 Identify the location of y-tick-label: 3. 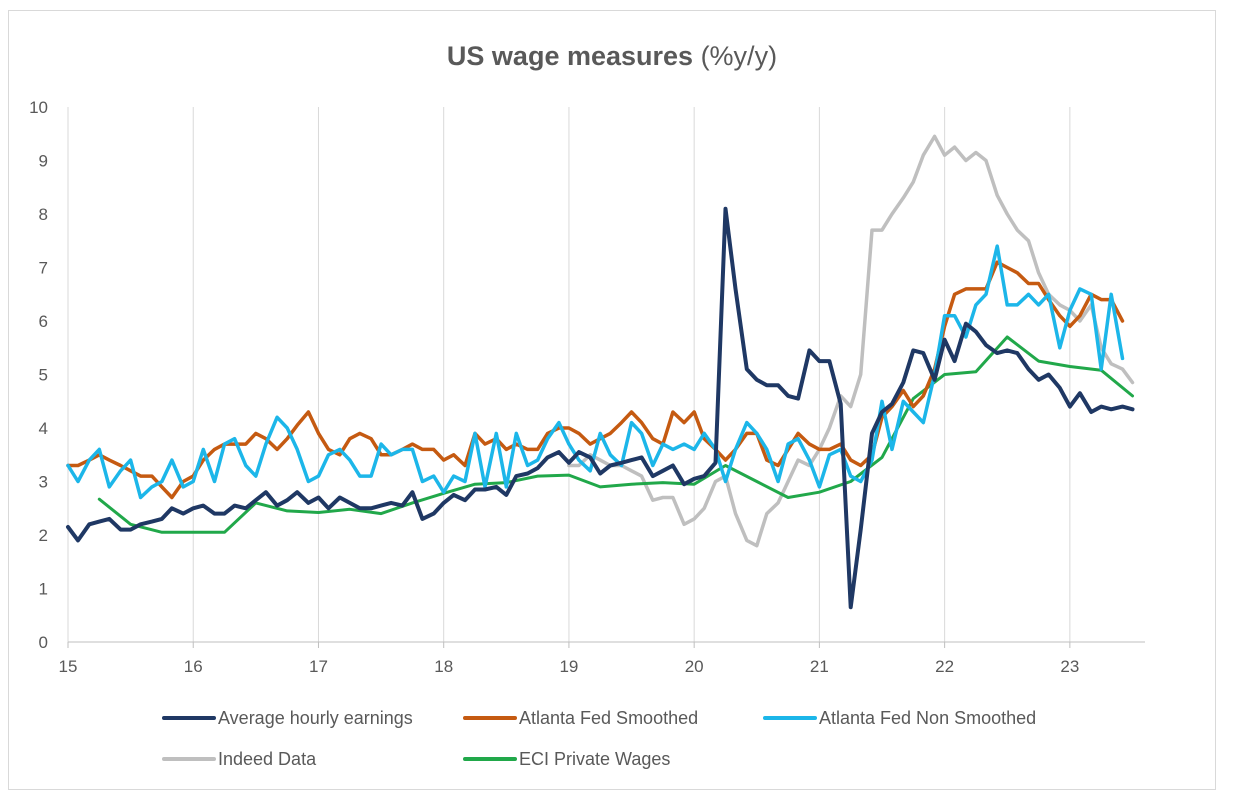
(43, 482).